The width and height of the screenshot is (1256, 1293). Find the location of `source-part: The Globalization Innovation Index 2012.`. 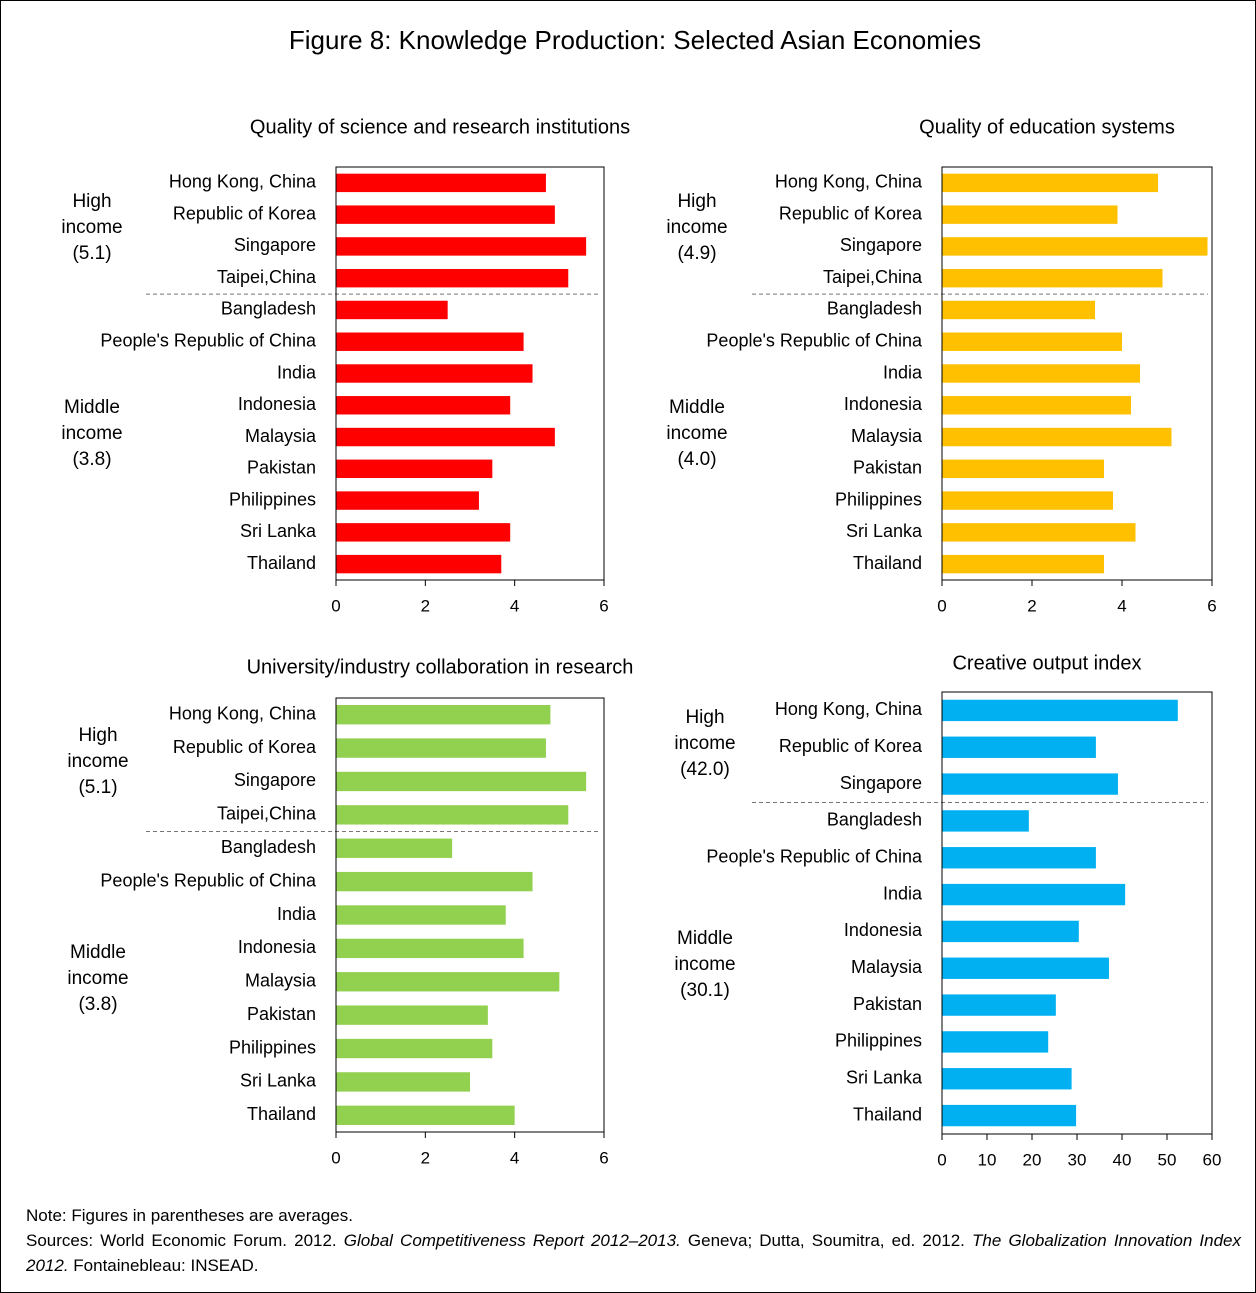

source-part: The Globalization Innovation Index 2012. is located at coordinates (633, 1253).